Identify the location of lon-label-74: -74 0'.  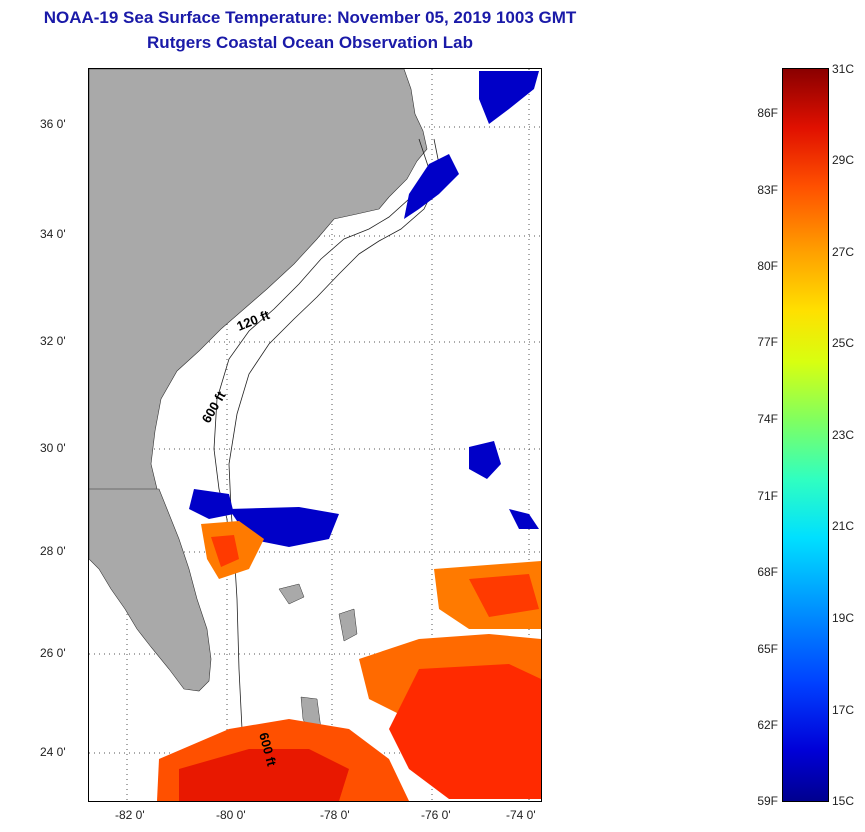
(521, 815).